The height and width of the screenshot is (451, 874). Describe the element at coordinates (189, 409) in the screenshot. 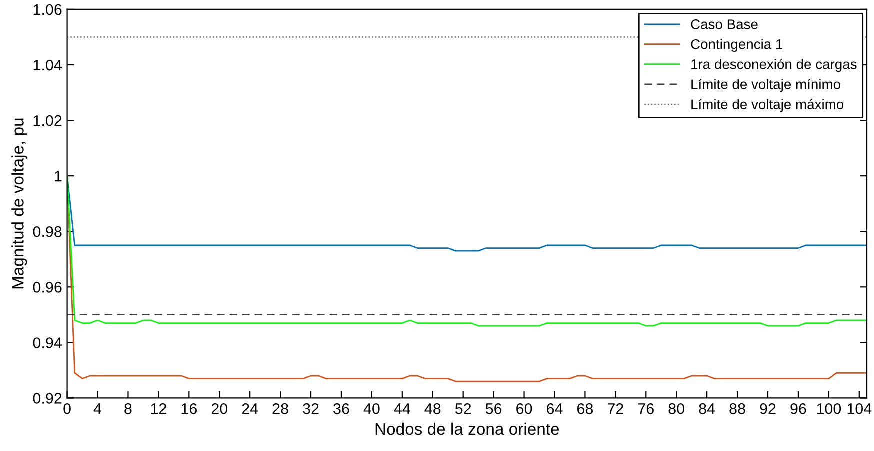

I see `x-tick-label: 16` at that location.